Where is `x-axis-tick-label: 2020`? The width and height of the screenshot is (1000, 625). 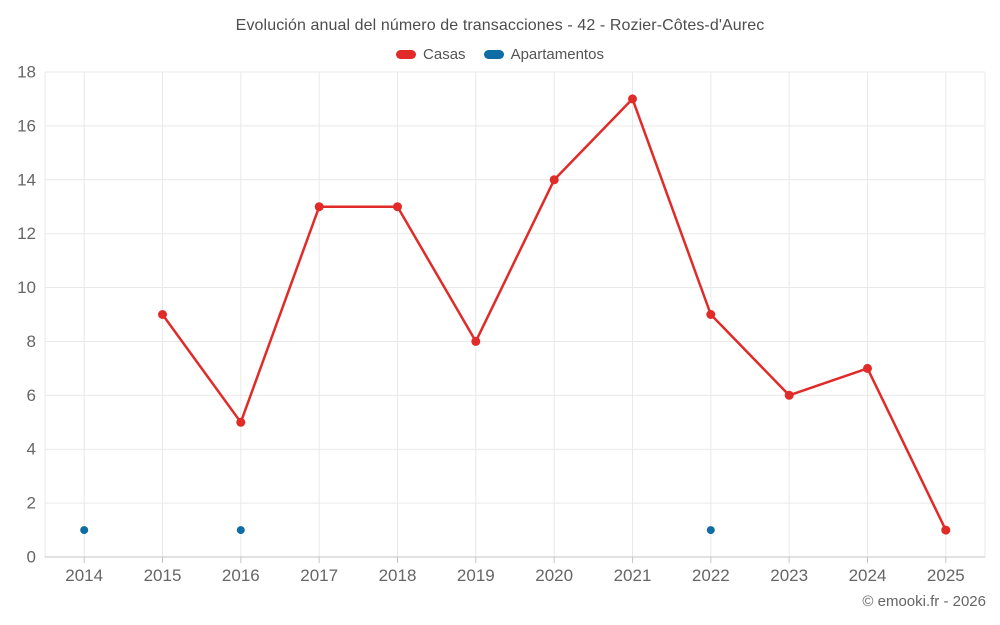
x-axis-tick-label: 2020 is located at coordinates (554, 575).